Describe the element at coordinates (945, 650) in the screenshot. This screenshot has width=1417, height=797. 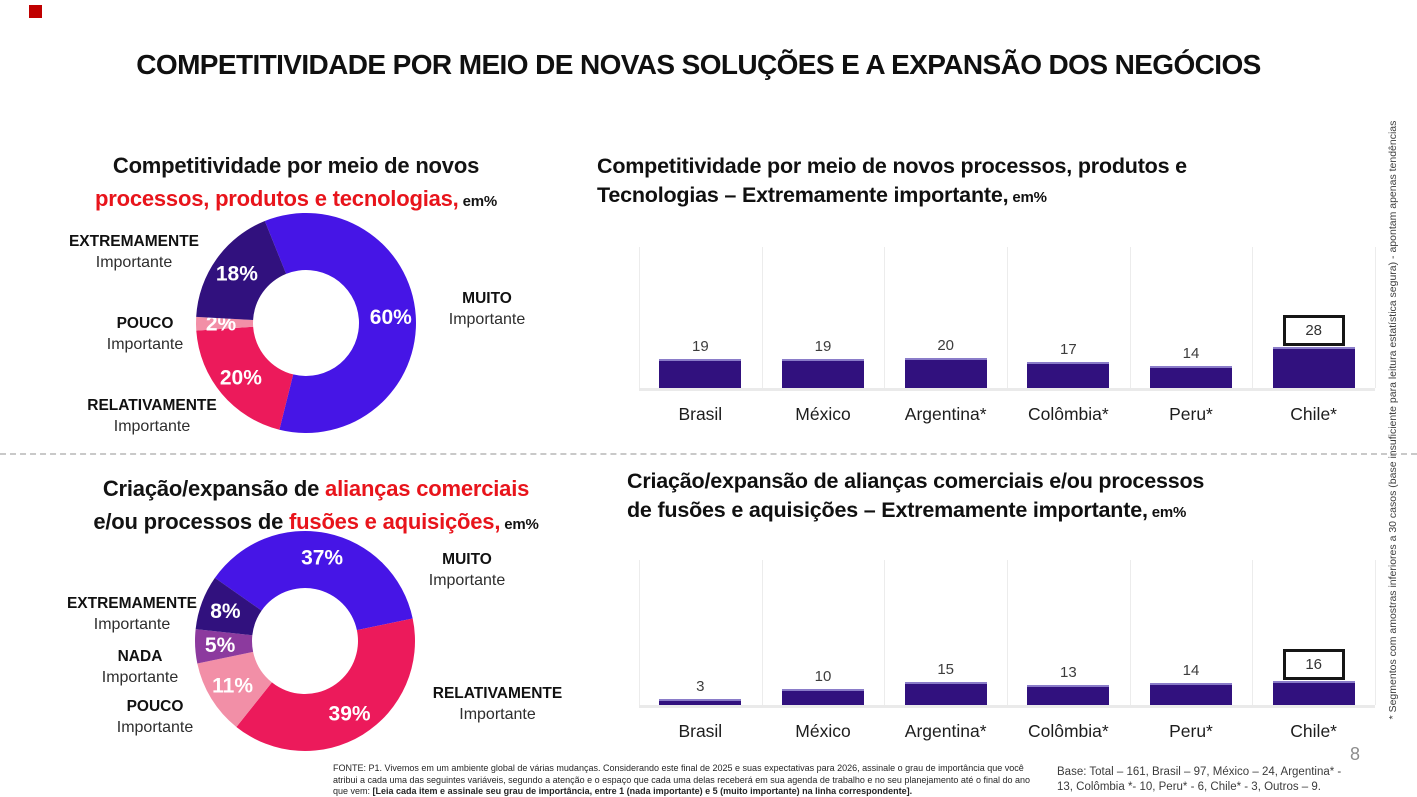
I see `bar-column-argentina: 15 Argentina*` at that location.